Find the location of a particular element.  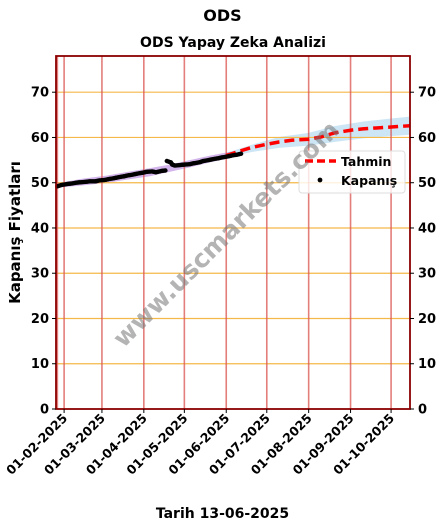

y-tick-label: 20 is located at coordinates (40, 319).